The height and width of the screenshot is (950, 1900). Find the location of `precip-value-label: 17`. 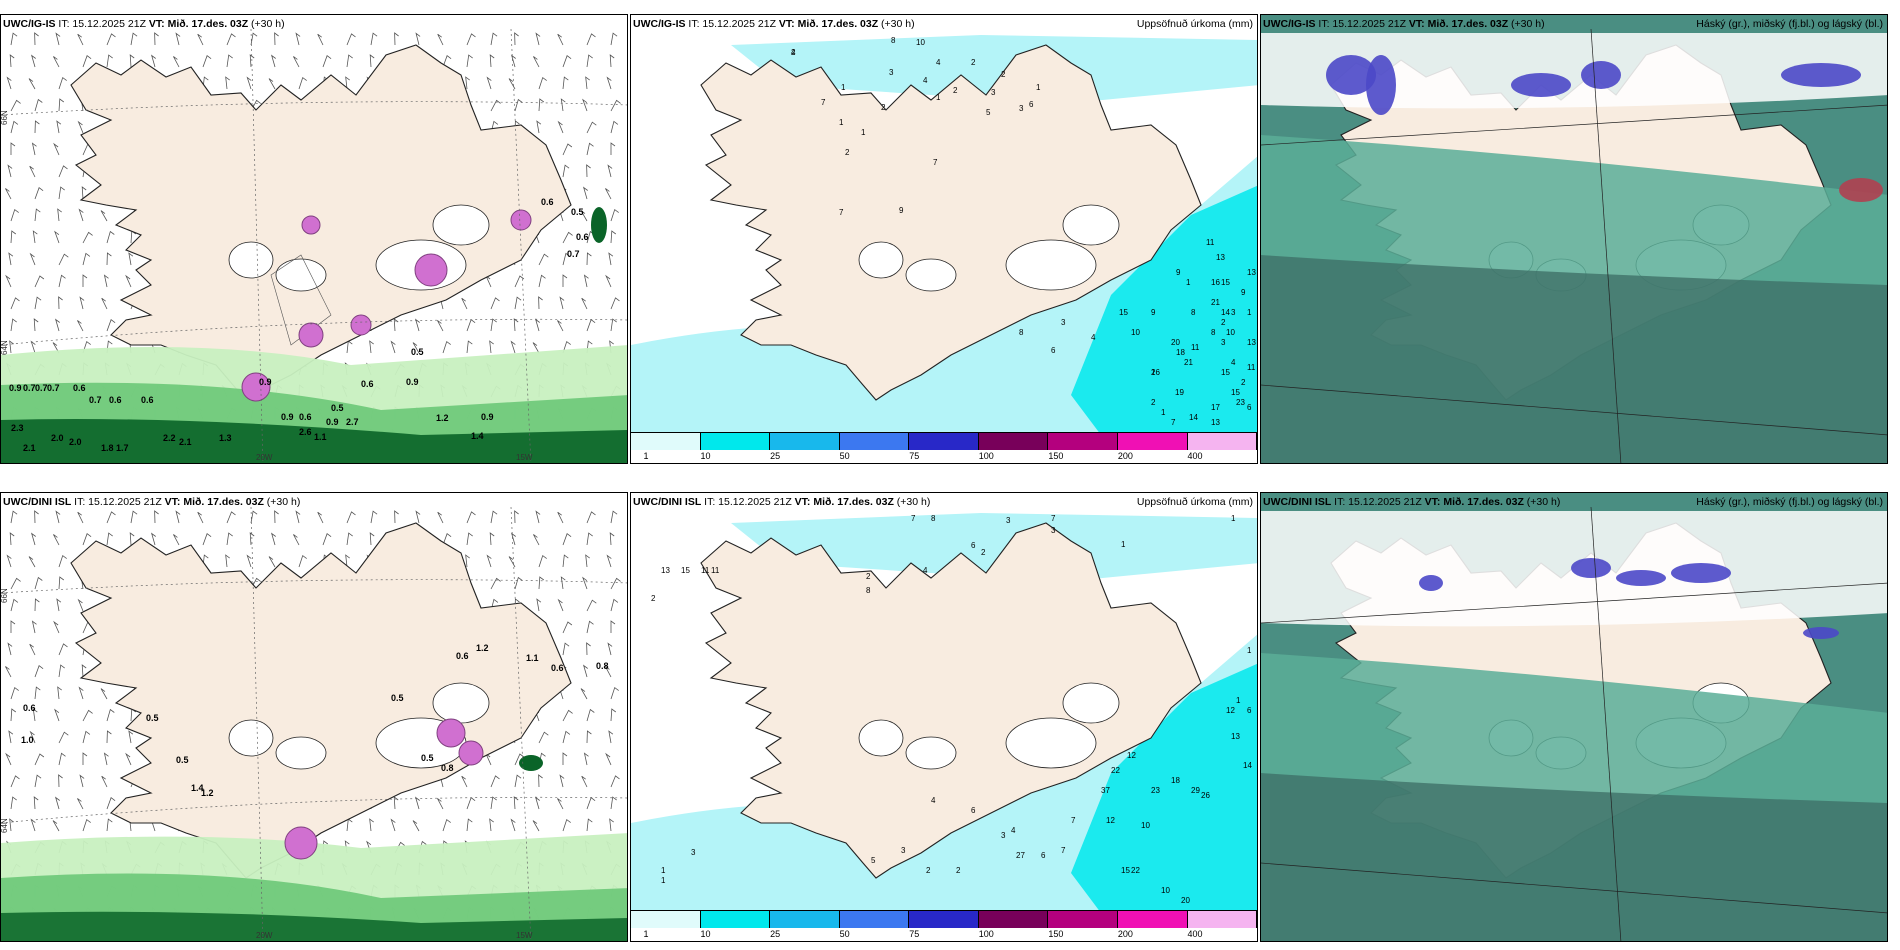

precip-value-label: 17 is located at coordinates (1215, 407).